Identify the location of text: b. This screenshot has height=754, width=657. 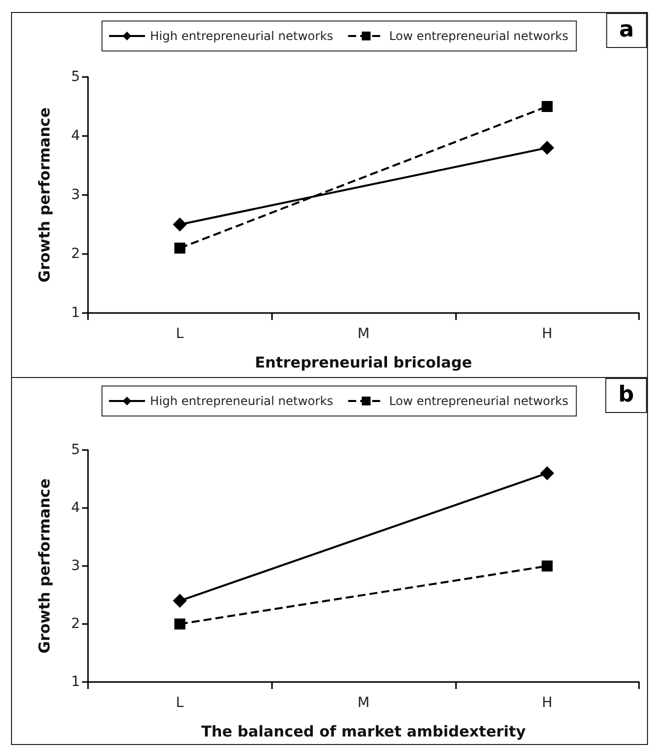
(626, 395).